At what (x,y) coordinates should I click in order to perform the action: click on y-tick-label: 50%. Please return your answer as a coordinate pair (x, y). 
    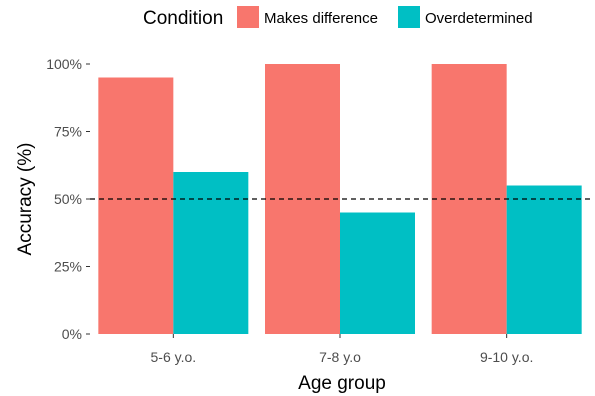
    Looking at the image, I should click on (68, 199).